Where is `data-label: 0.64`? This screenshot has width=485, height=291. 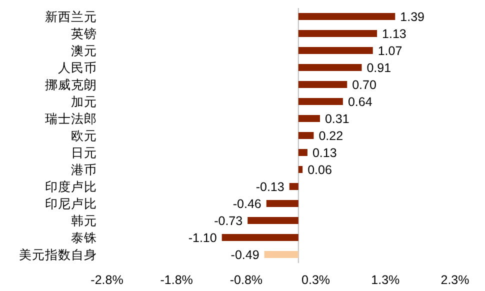 data-label: 0.64 is located at coordinates (360, 102).